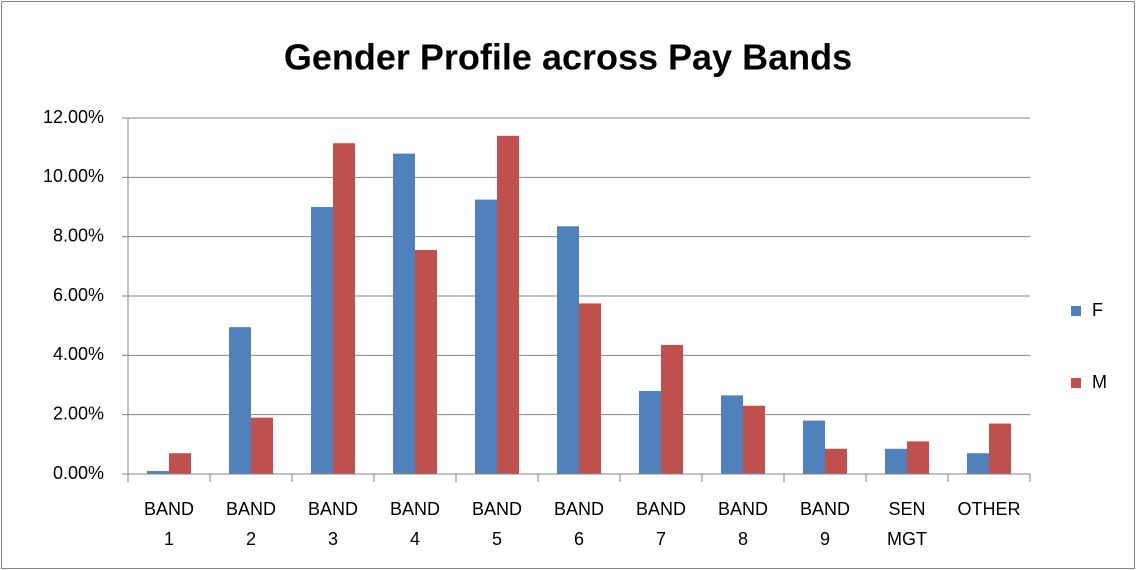 This screenshot has height=570, width=1136. Describe the element at coordinates (1099, 382) in the screenshot. I see `legend-label: M` at that location.